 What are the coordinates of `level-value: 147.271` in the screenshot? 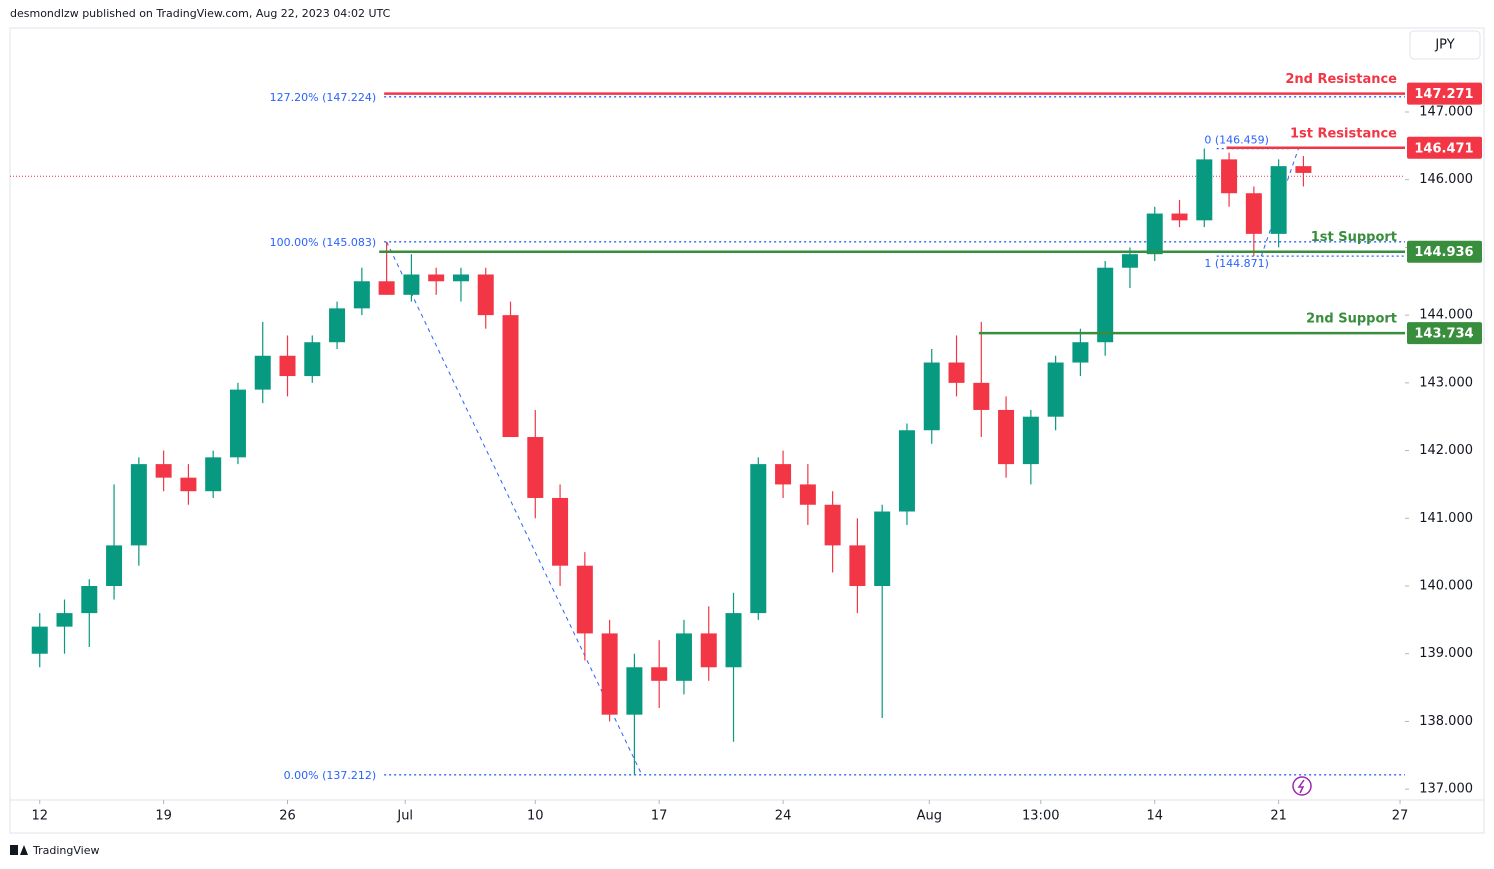 It's located at (1443, 94).